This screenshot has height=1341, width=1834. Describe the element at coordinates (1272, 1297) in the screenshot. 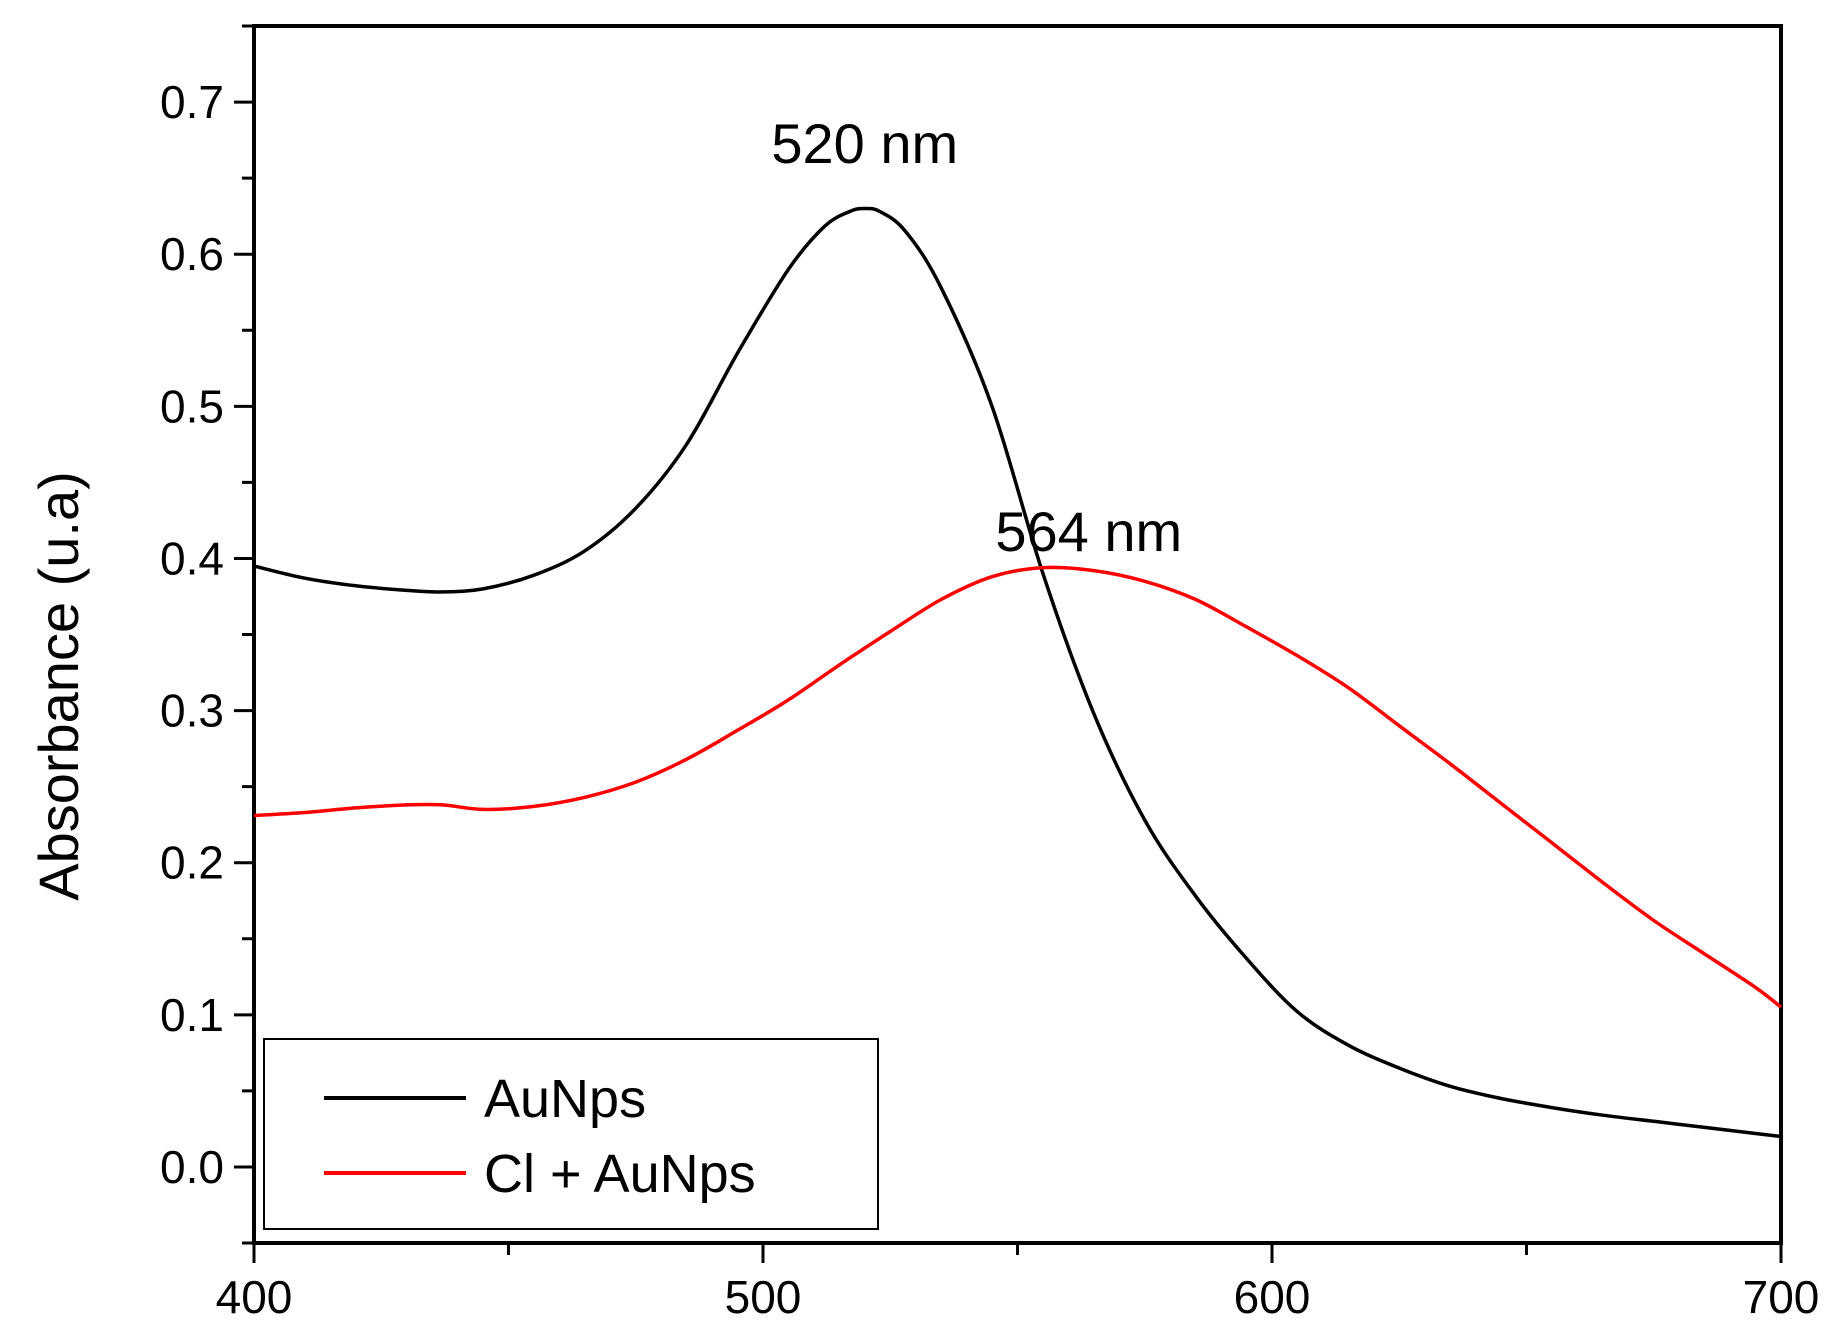

I see `x-tick-label: 600` at that location.